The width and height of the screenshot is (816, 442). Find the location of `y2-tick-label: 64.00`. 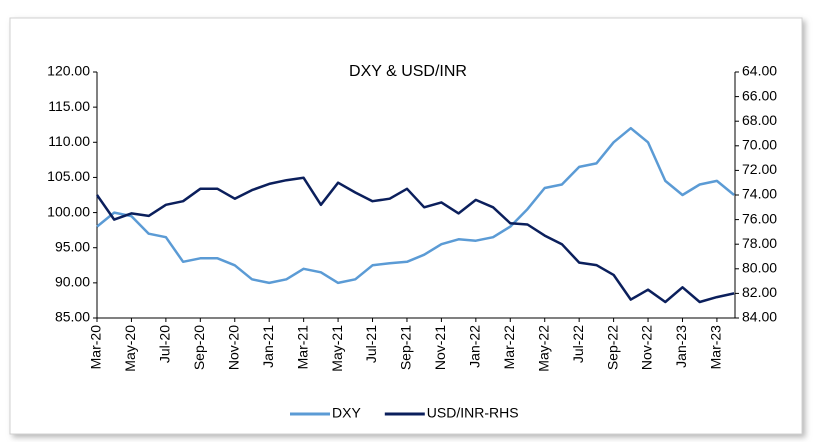

y2-tick-label: 64.00 is located at coordinates (759, 71).